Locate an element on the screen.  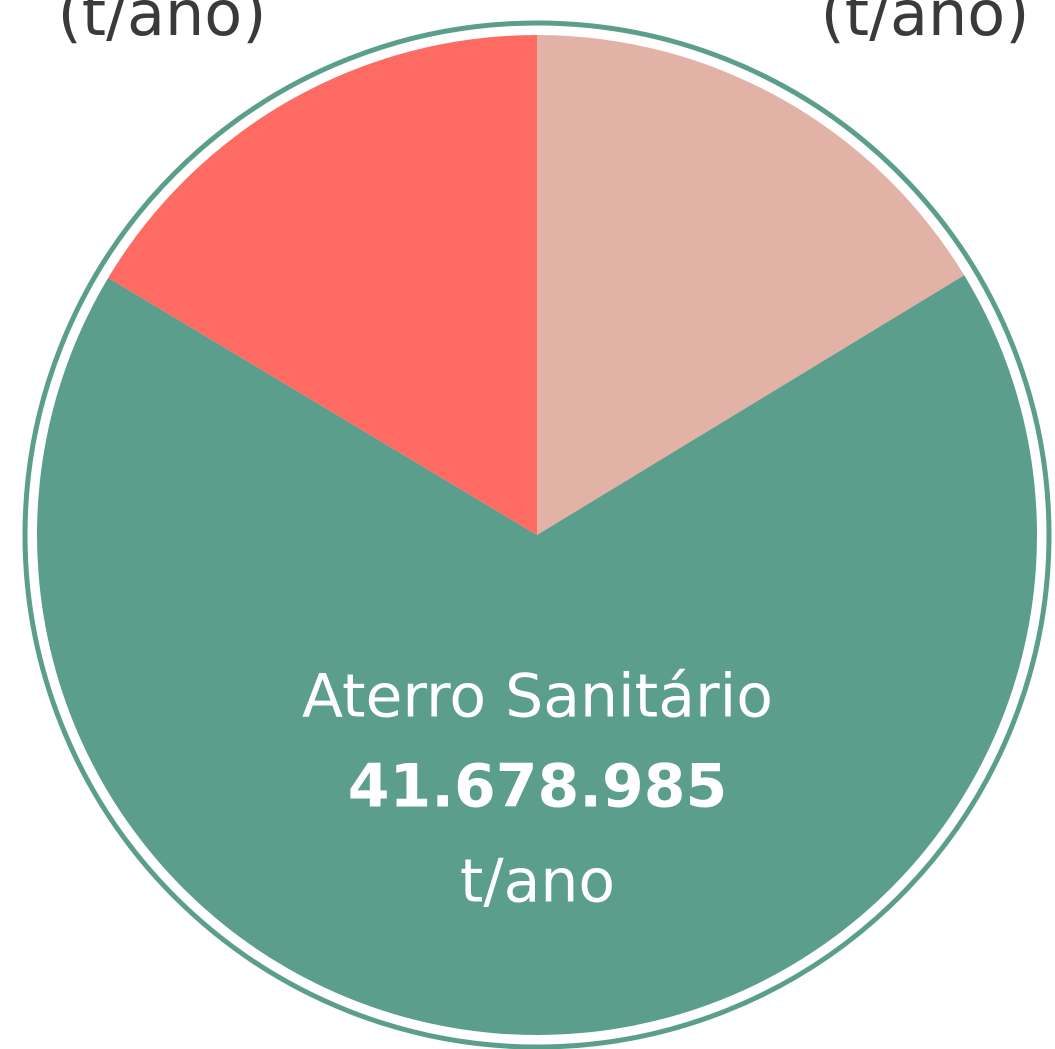
slice-label: Aterro Sanitário is located at coordinates (537, 697).